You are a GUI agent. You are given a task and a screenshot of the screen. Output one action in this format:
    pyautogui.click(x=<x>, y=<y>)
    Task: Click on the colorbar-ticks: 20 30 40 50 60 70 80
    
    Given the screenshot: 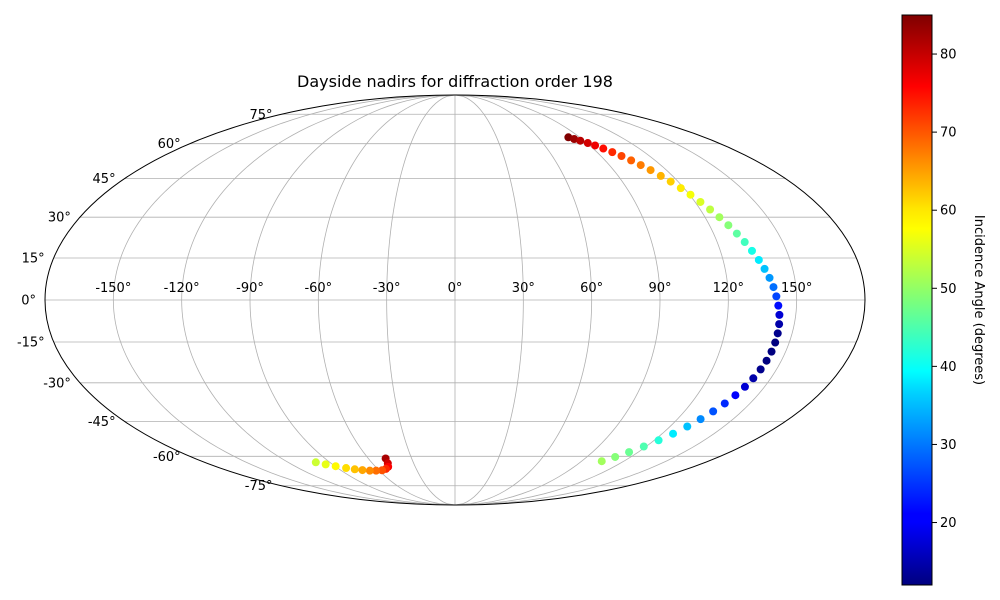 What is the action you would take?
    pyautogui.click(x=944, y=289)
    